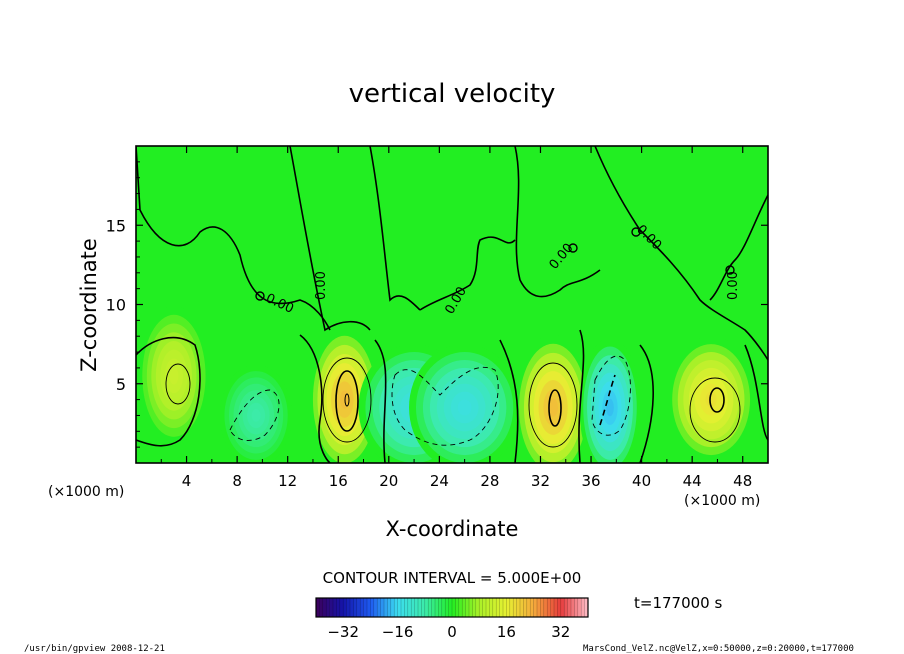 This screenshot has width=904, height=654. I want to click on x-tick-label: 44, so click(692, 481).